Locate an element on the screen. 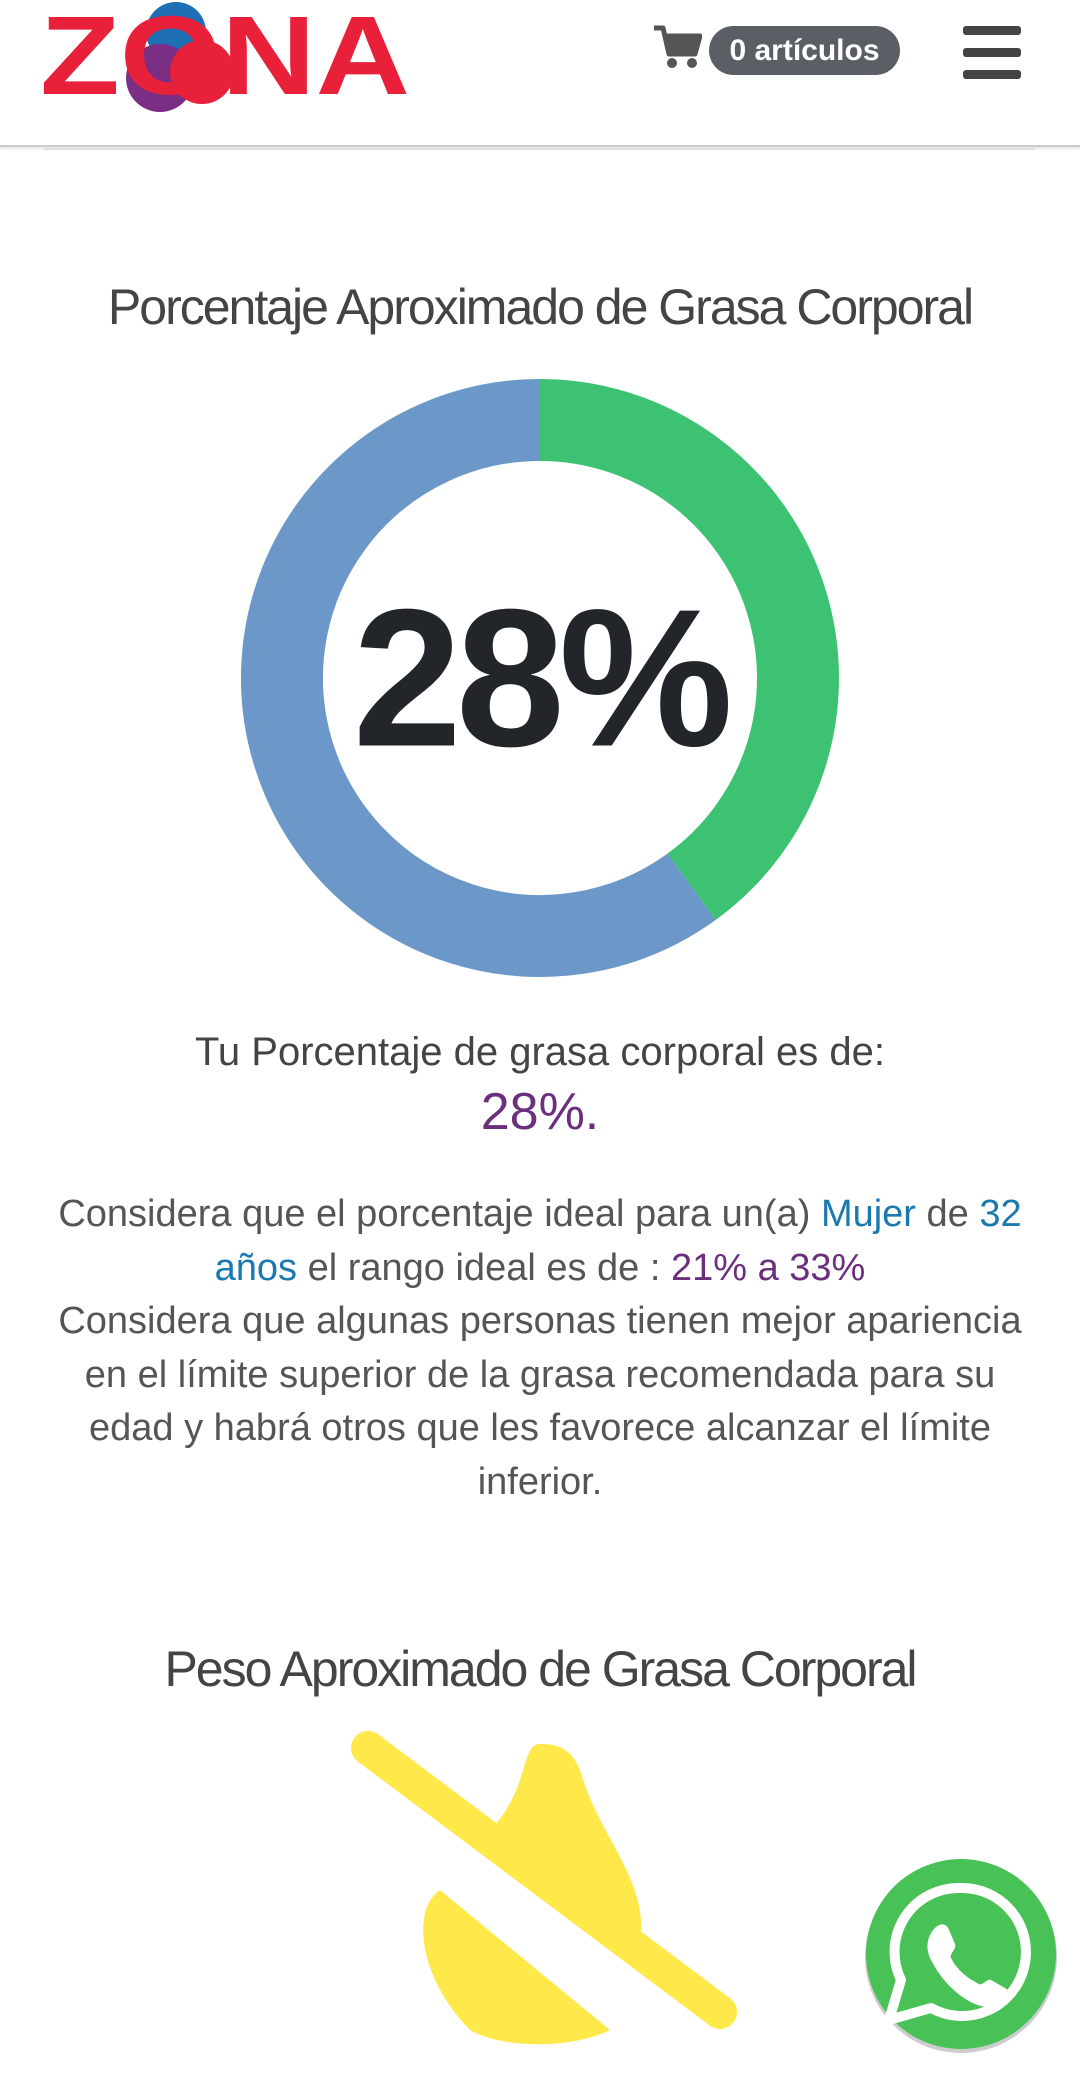 The image size is (1080, 2075). age: 32 años is located at coordinates (618, 1241).